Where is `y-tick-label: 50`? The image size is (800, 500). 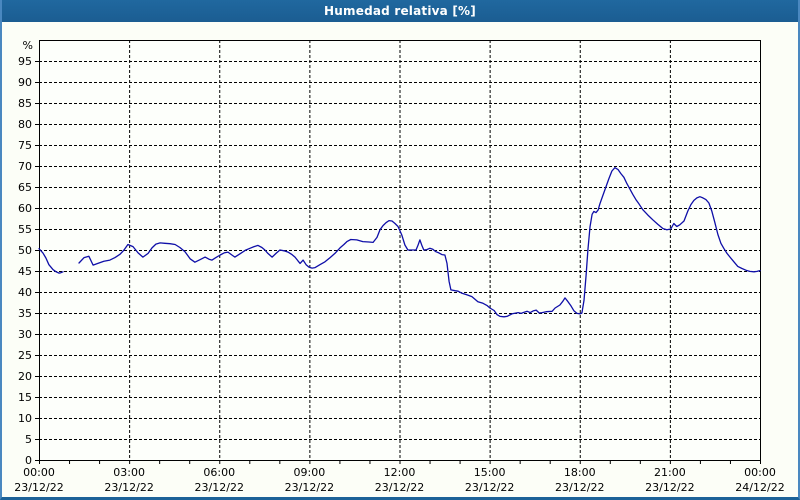 y-tick-label: 50 is located at coordinates (25, 250).